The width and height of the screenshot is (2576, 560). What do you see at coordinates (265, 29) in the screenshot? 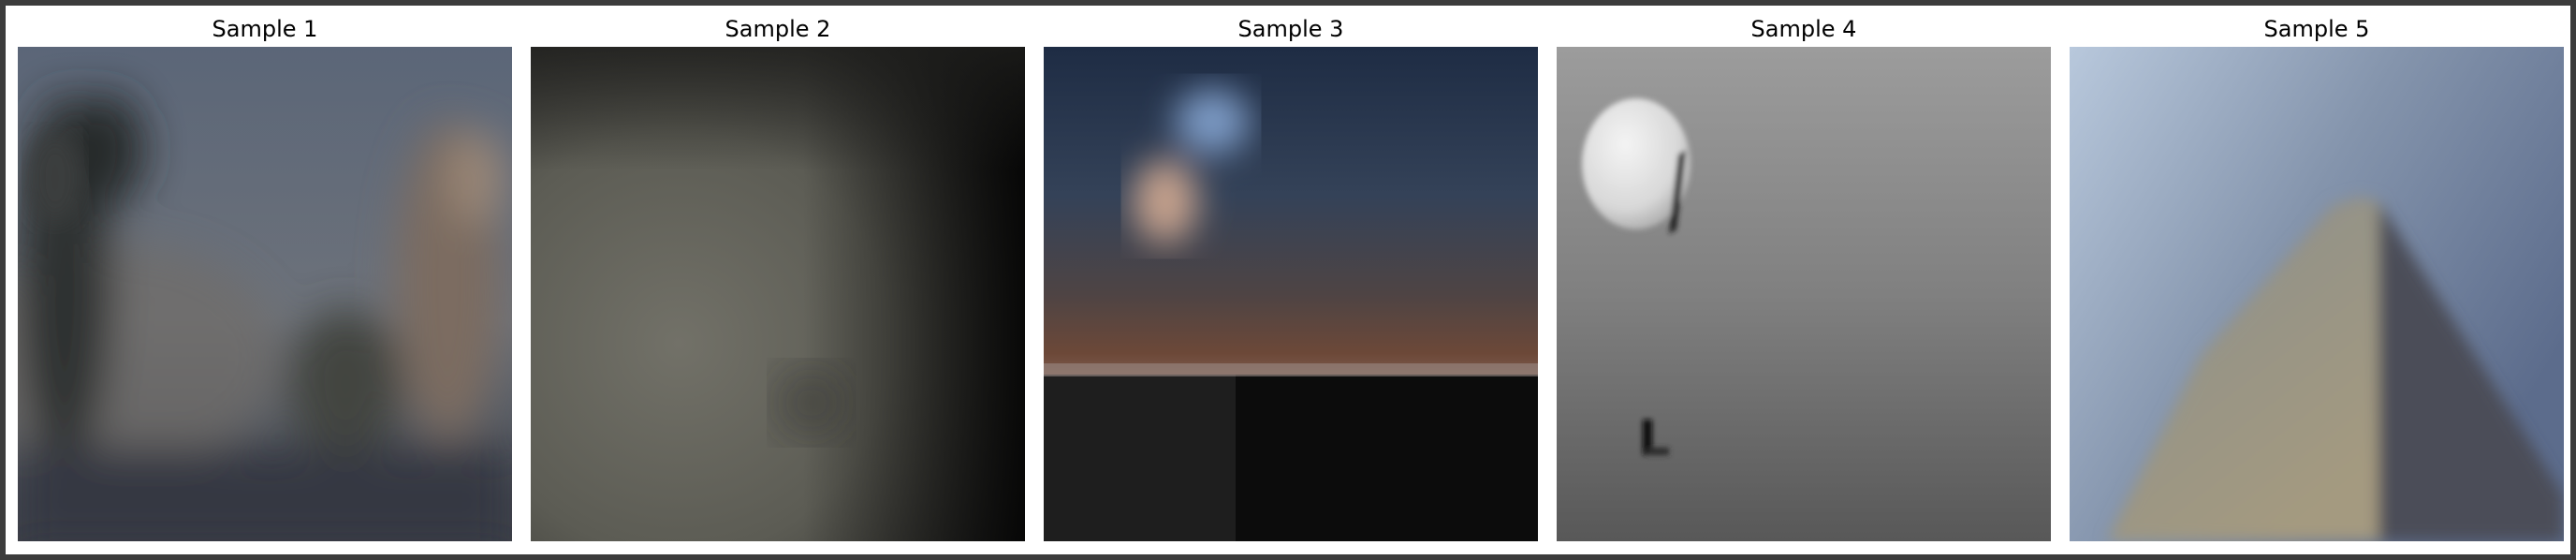
I see `sample-title: Sample 1` at bounding box center [265, 29].